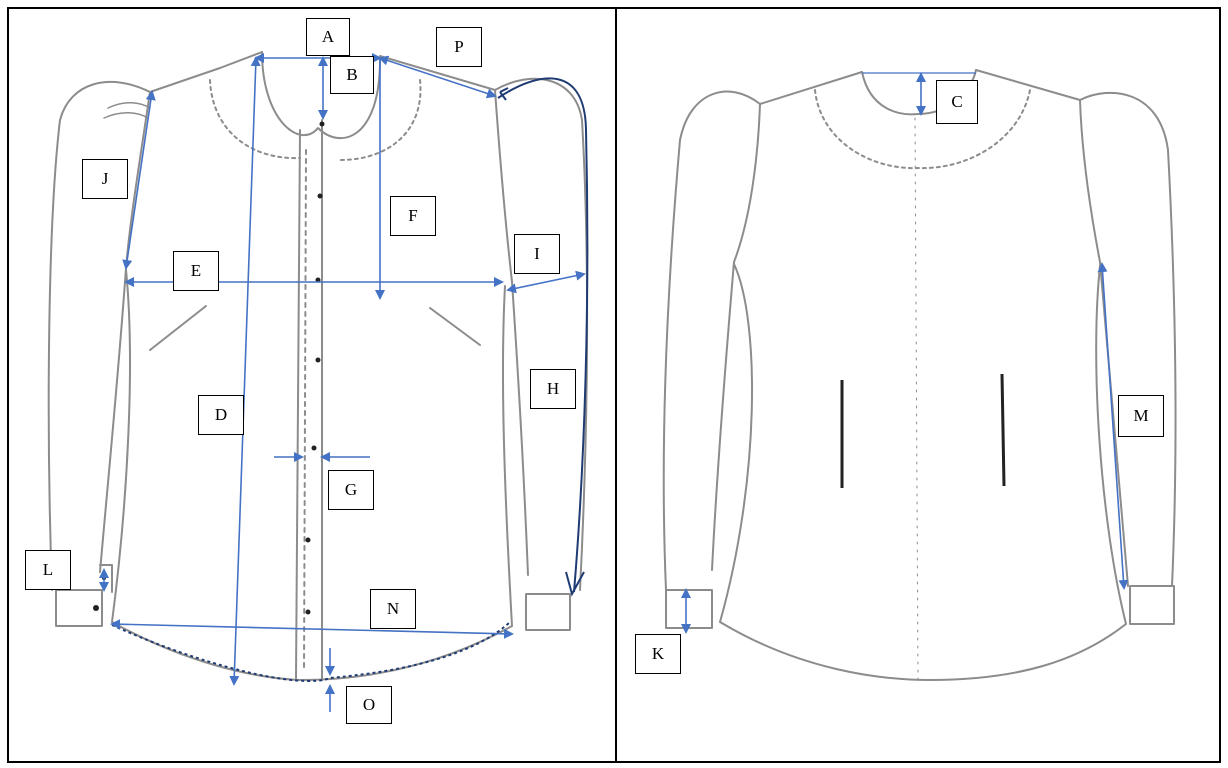 This screenshot has height=768, width=1228. What do you see at coordinates (546, 282) in the screenshot?
I see `arrow-I` at bounding box center [546, 282].